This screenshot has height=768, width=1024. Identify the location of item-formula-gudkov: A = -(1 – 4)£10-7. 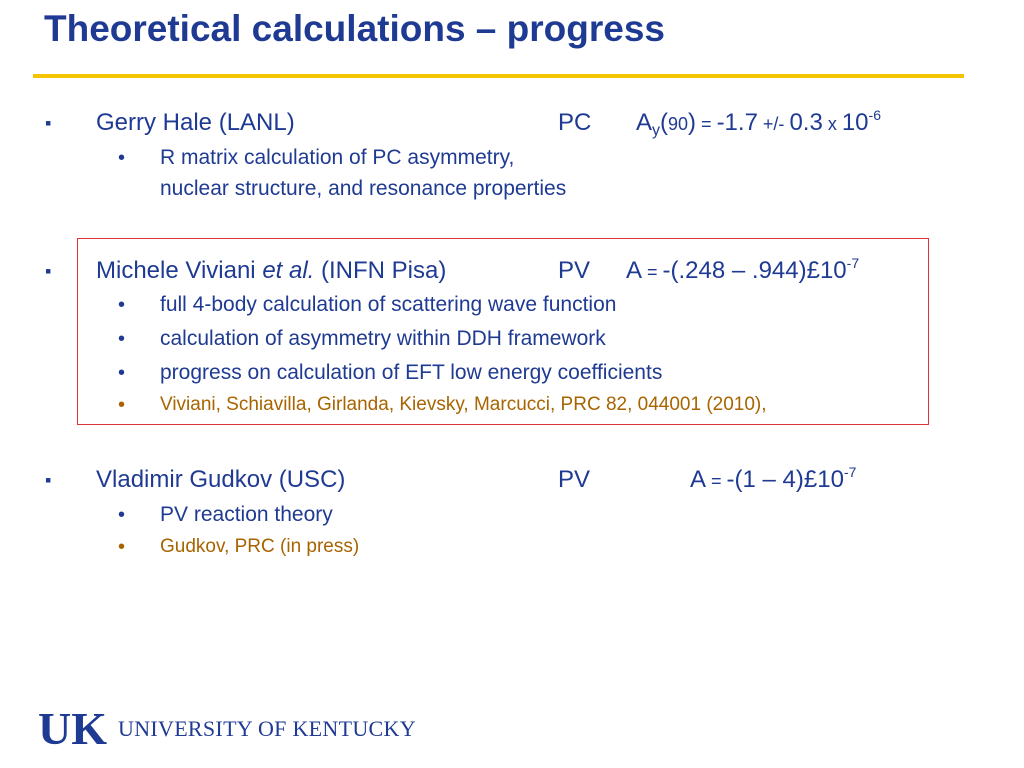
(773, 478).